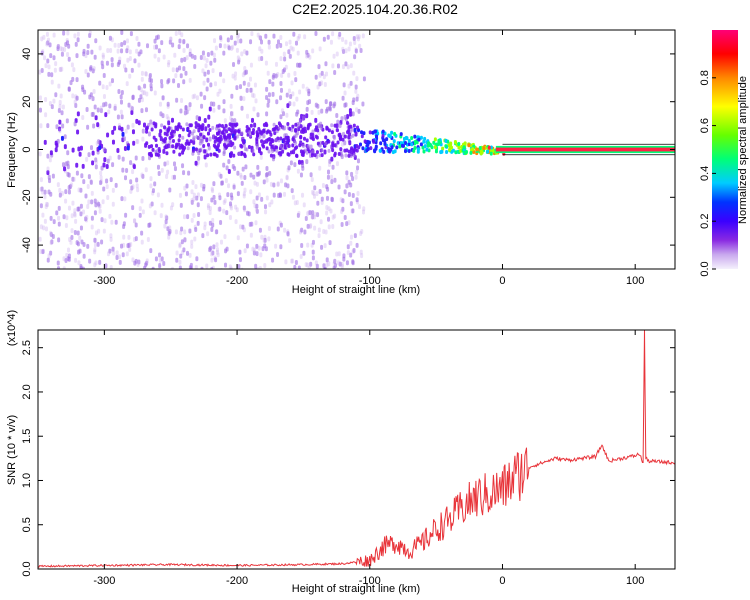 The height and width of the screenshot is (600, 750). I want to click on y-tick-label: -20, so click(27, 197).